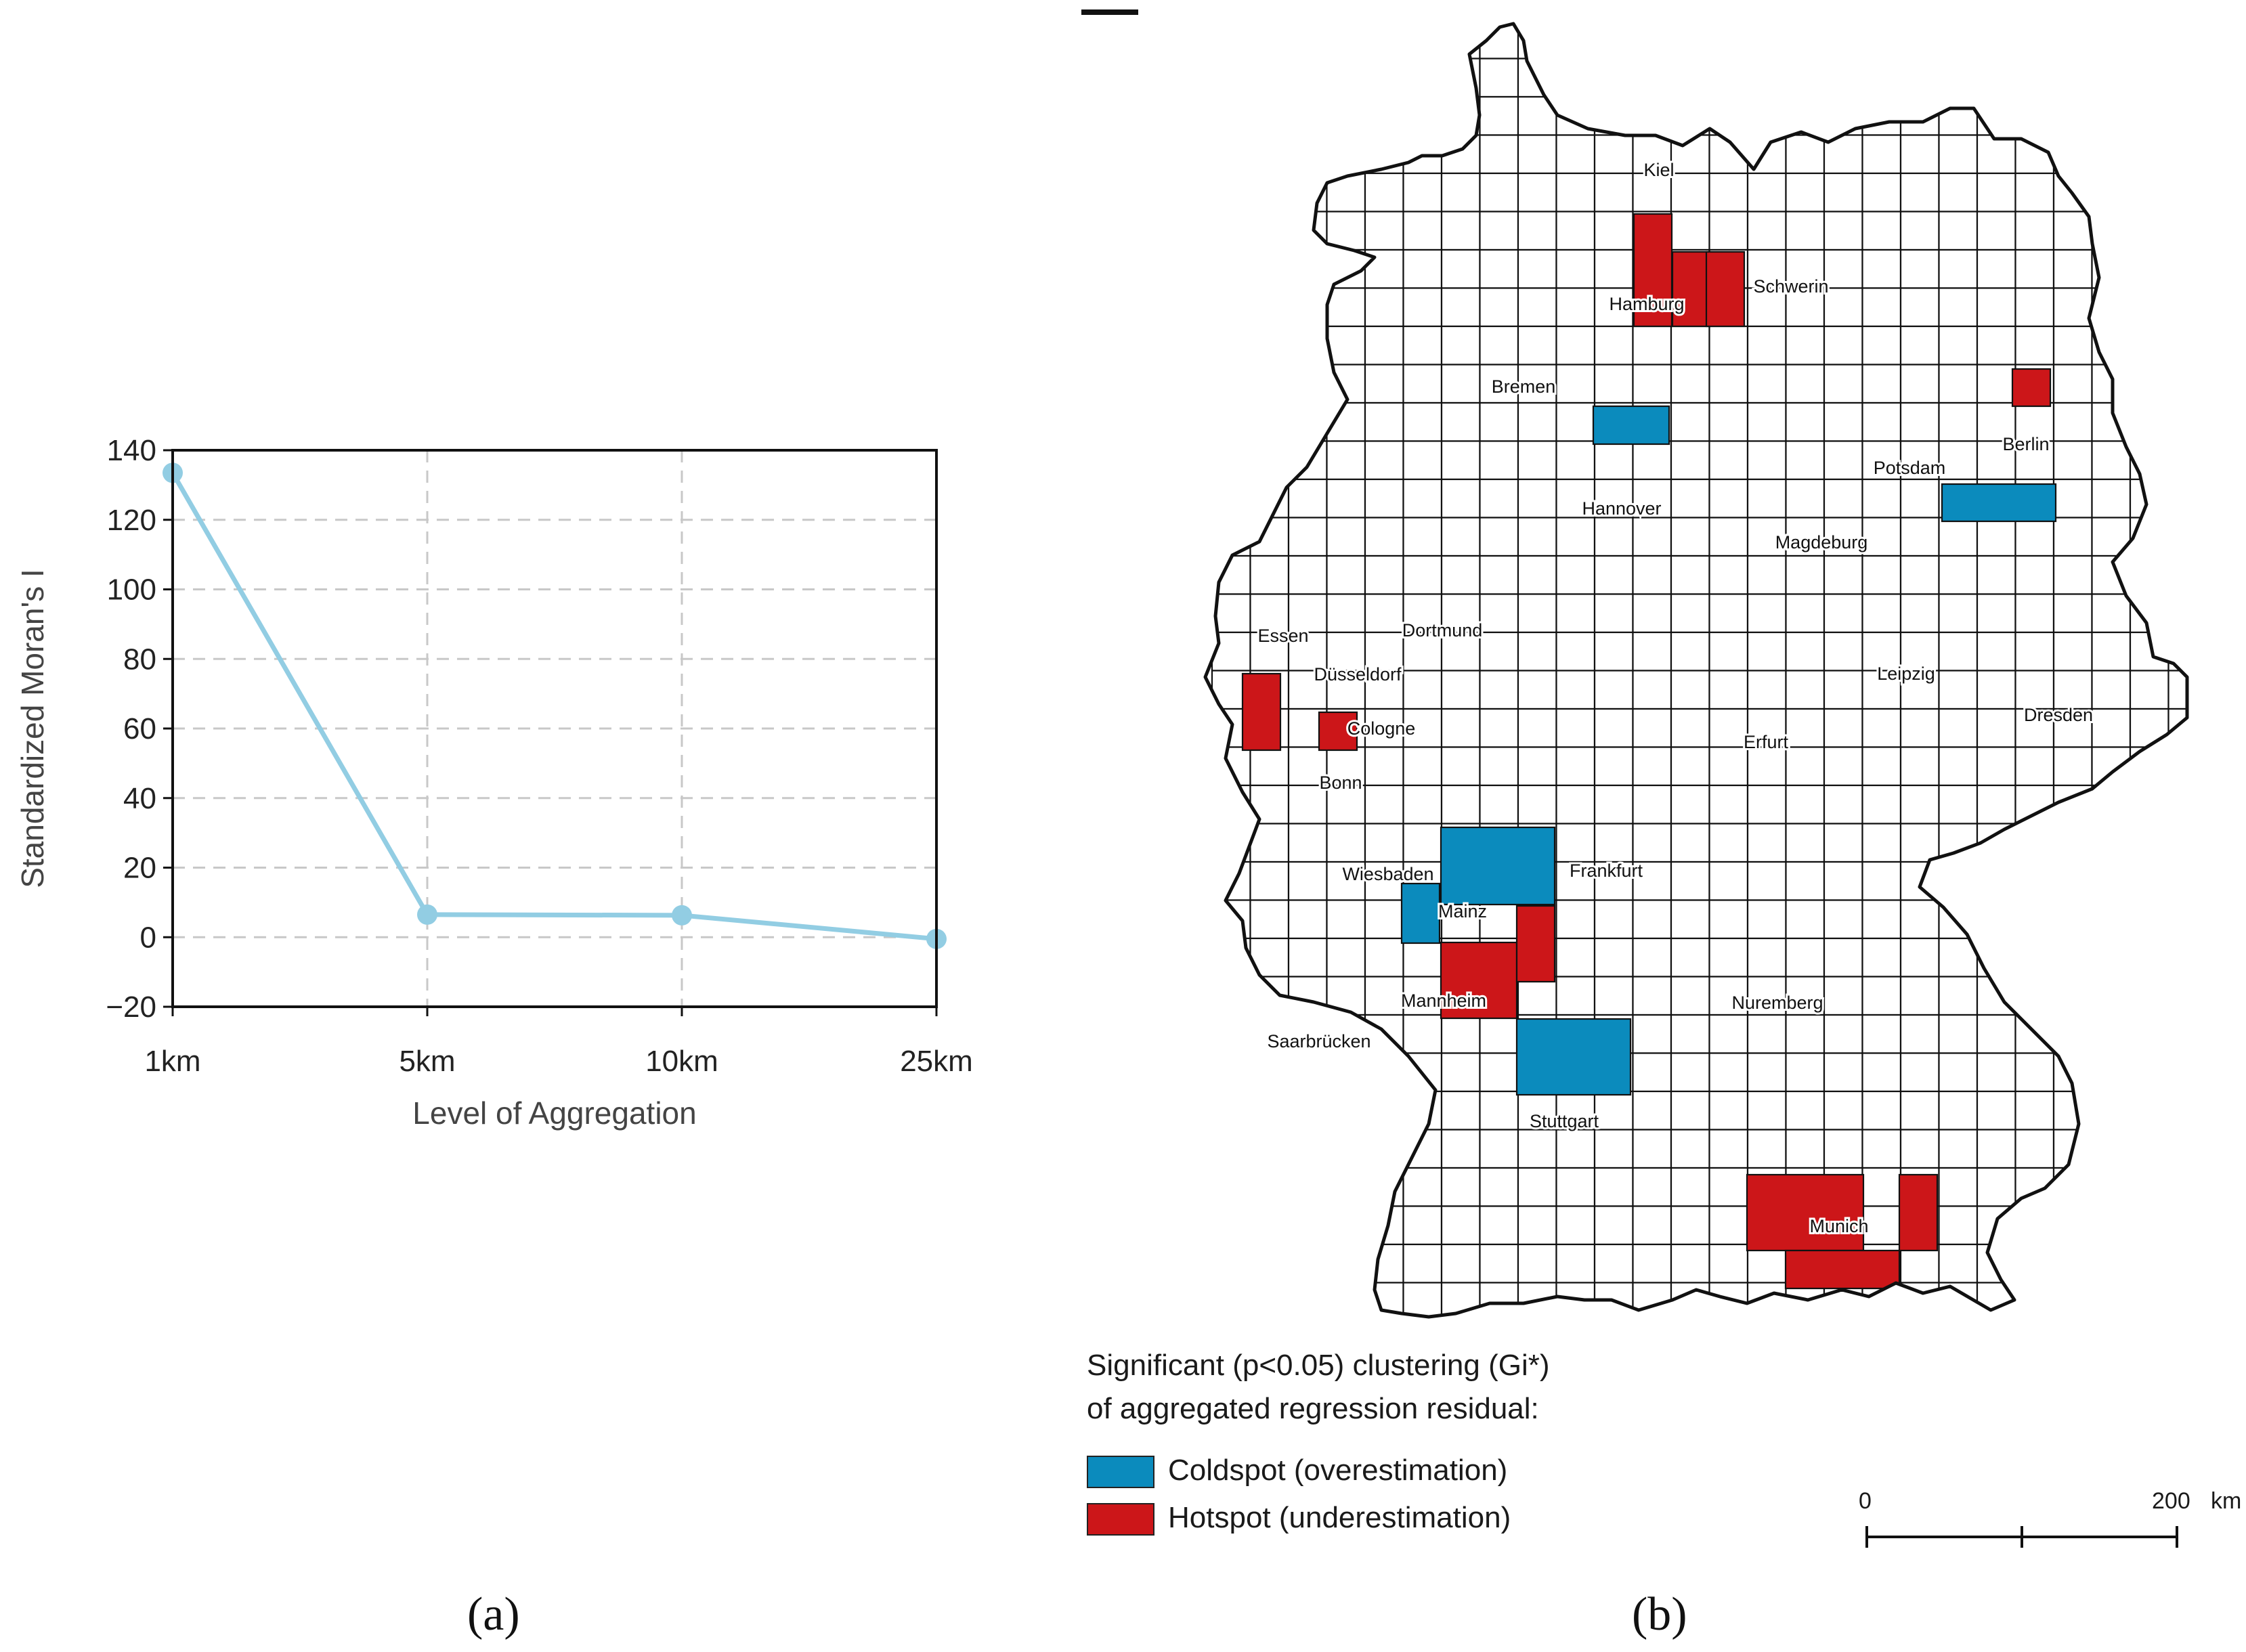  Describe the element at coordinates (1421, 913) in the screenshot. I see `coldspot-cell` at that location.